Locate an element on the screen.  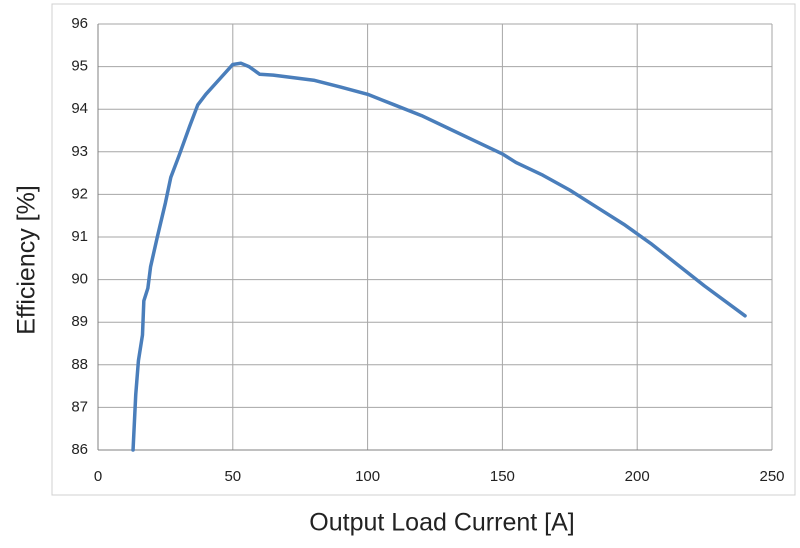
y-axis-title: Efficiency [%] is located at coordinates (27, 260).